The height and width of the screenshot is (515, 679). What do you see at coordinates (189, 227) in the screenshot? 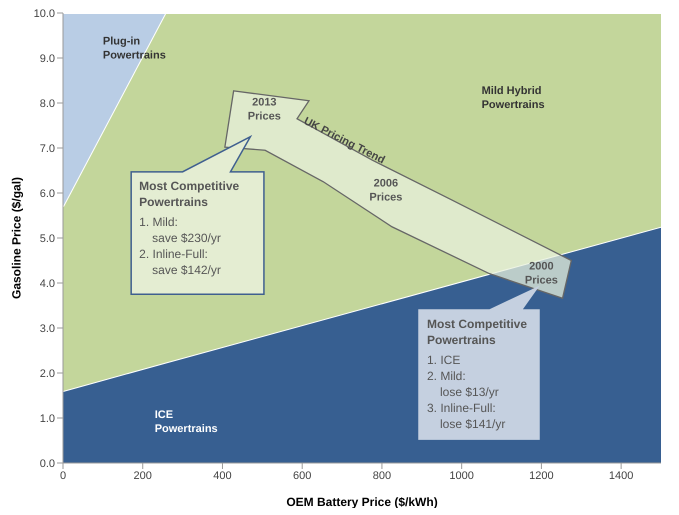
I see `annotation: Most Competitive Powertrains 1. Mild: save $230/yr 2. Inline-Full: save $142/yr` at bounding box center [189, 227].